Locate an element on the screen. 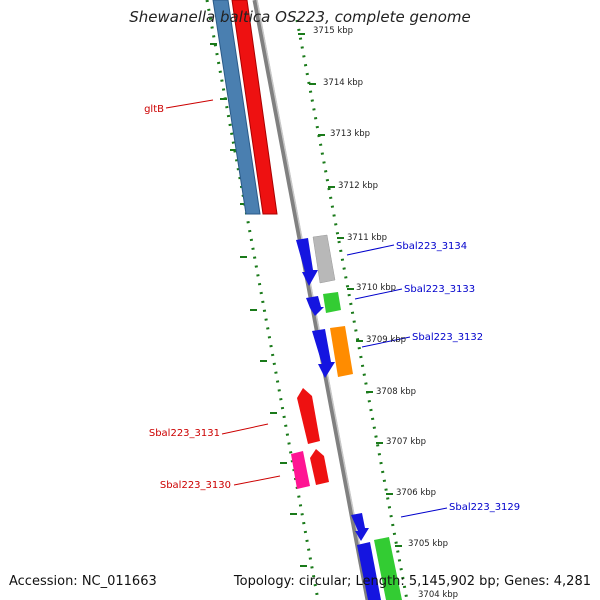  gene-sbal223-3129-green is located at coordinates (388, 568).